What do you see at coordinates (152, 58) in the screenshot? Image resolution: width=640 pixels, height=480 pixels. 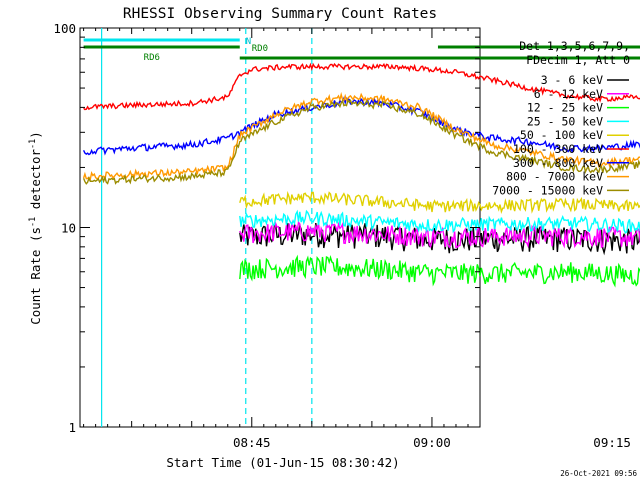 I see `rd6-label: RD6` at bounding box center [152, 58].